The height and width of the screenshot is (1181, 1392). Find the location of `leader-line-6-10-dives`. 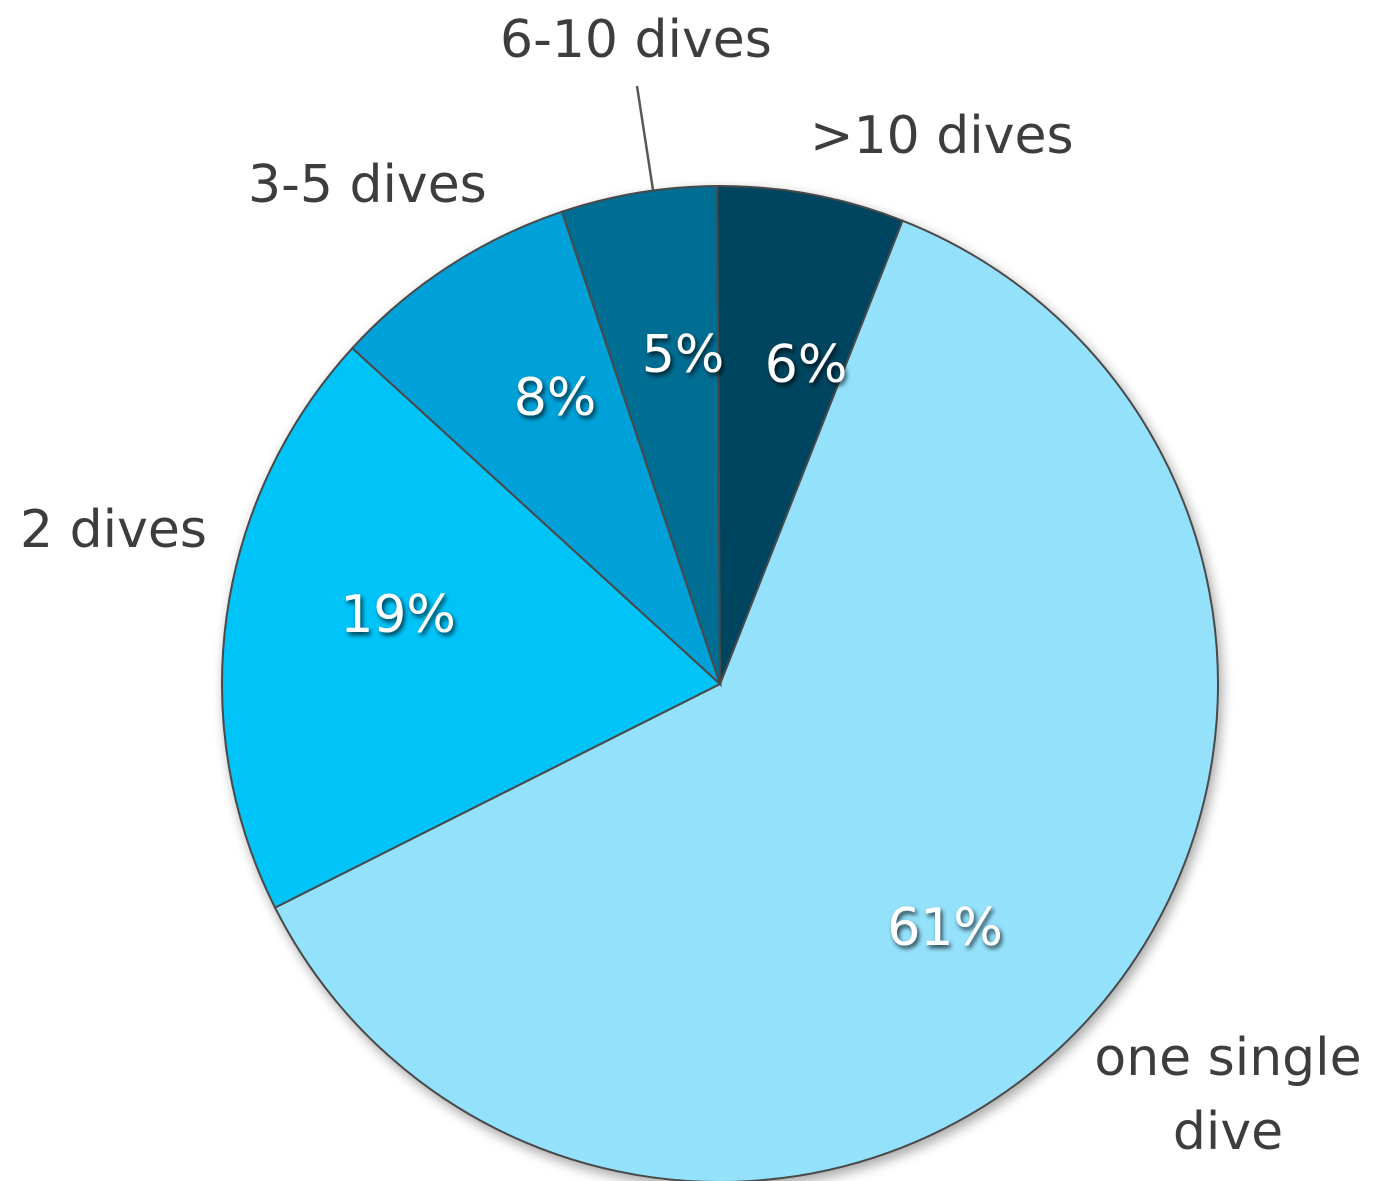

leader-line-6-10-dives is located at coordinates (645, 138).